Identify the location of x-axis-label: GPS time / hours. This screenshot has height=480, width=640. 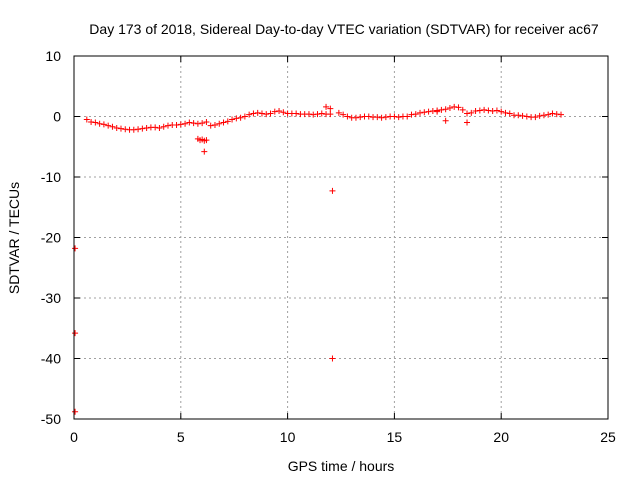
(341, 466).